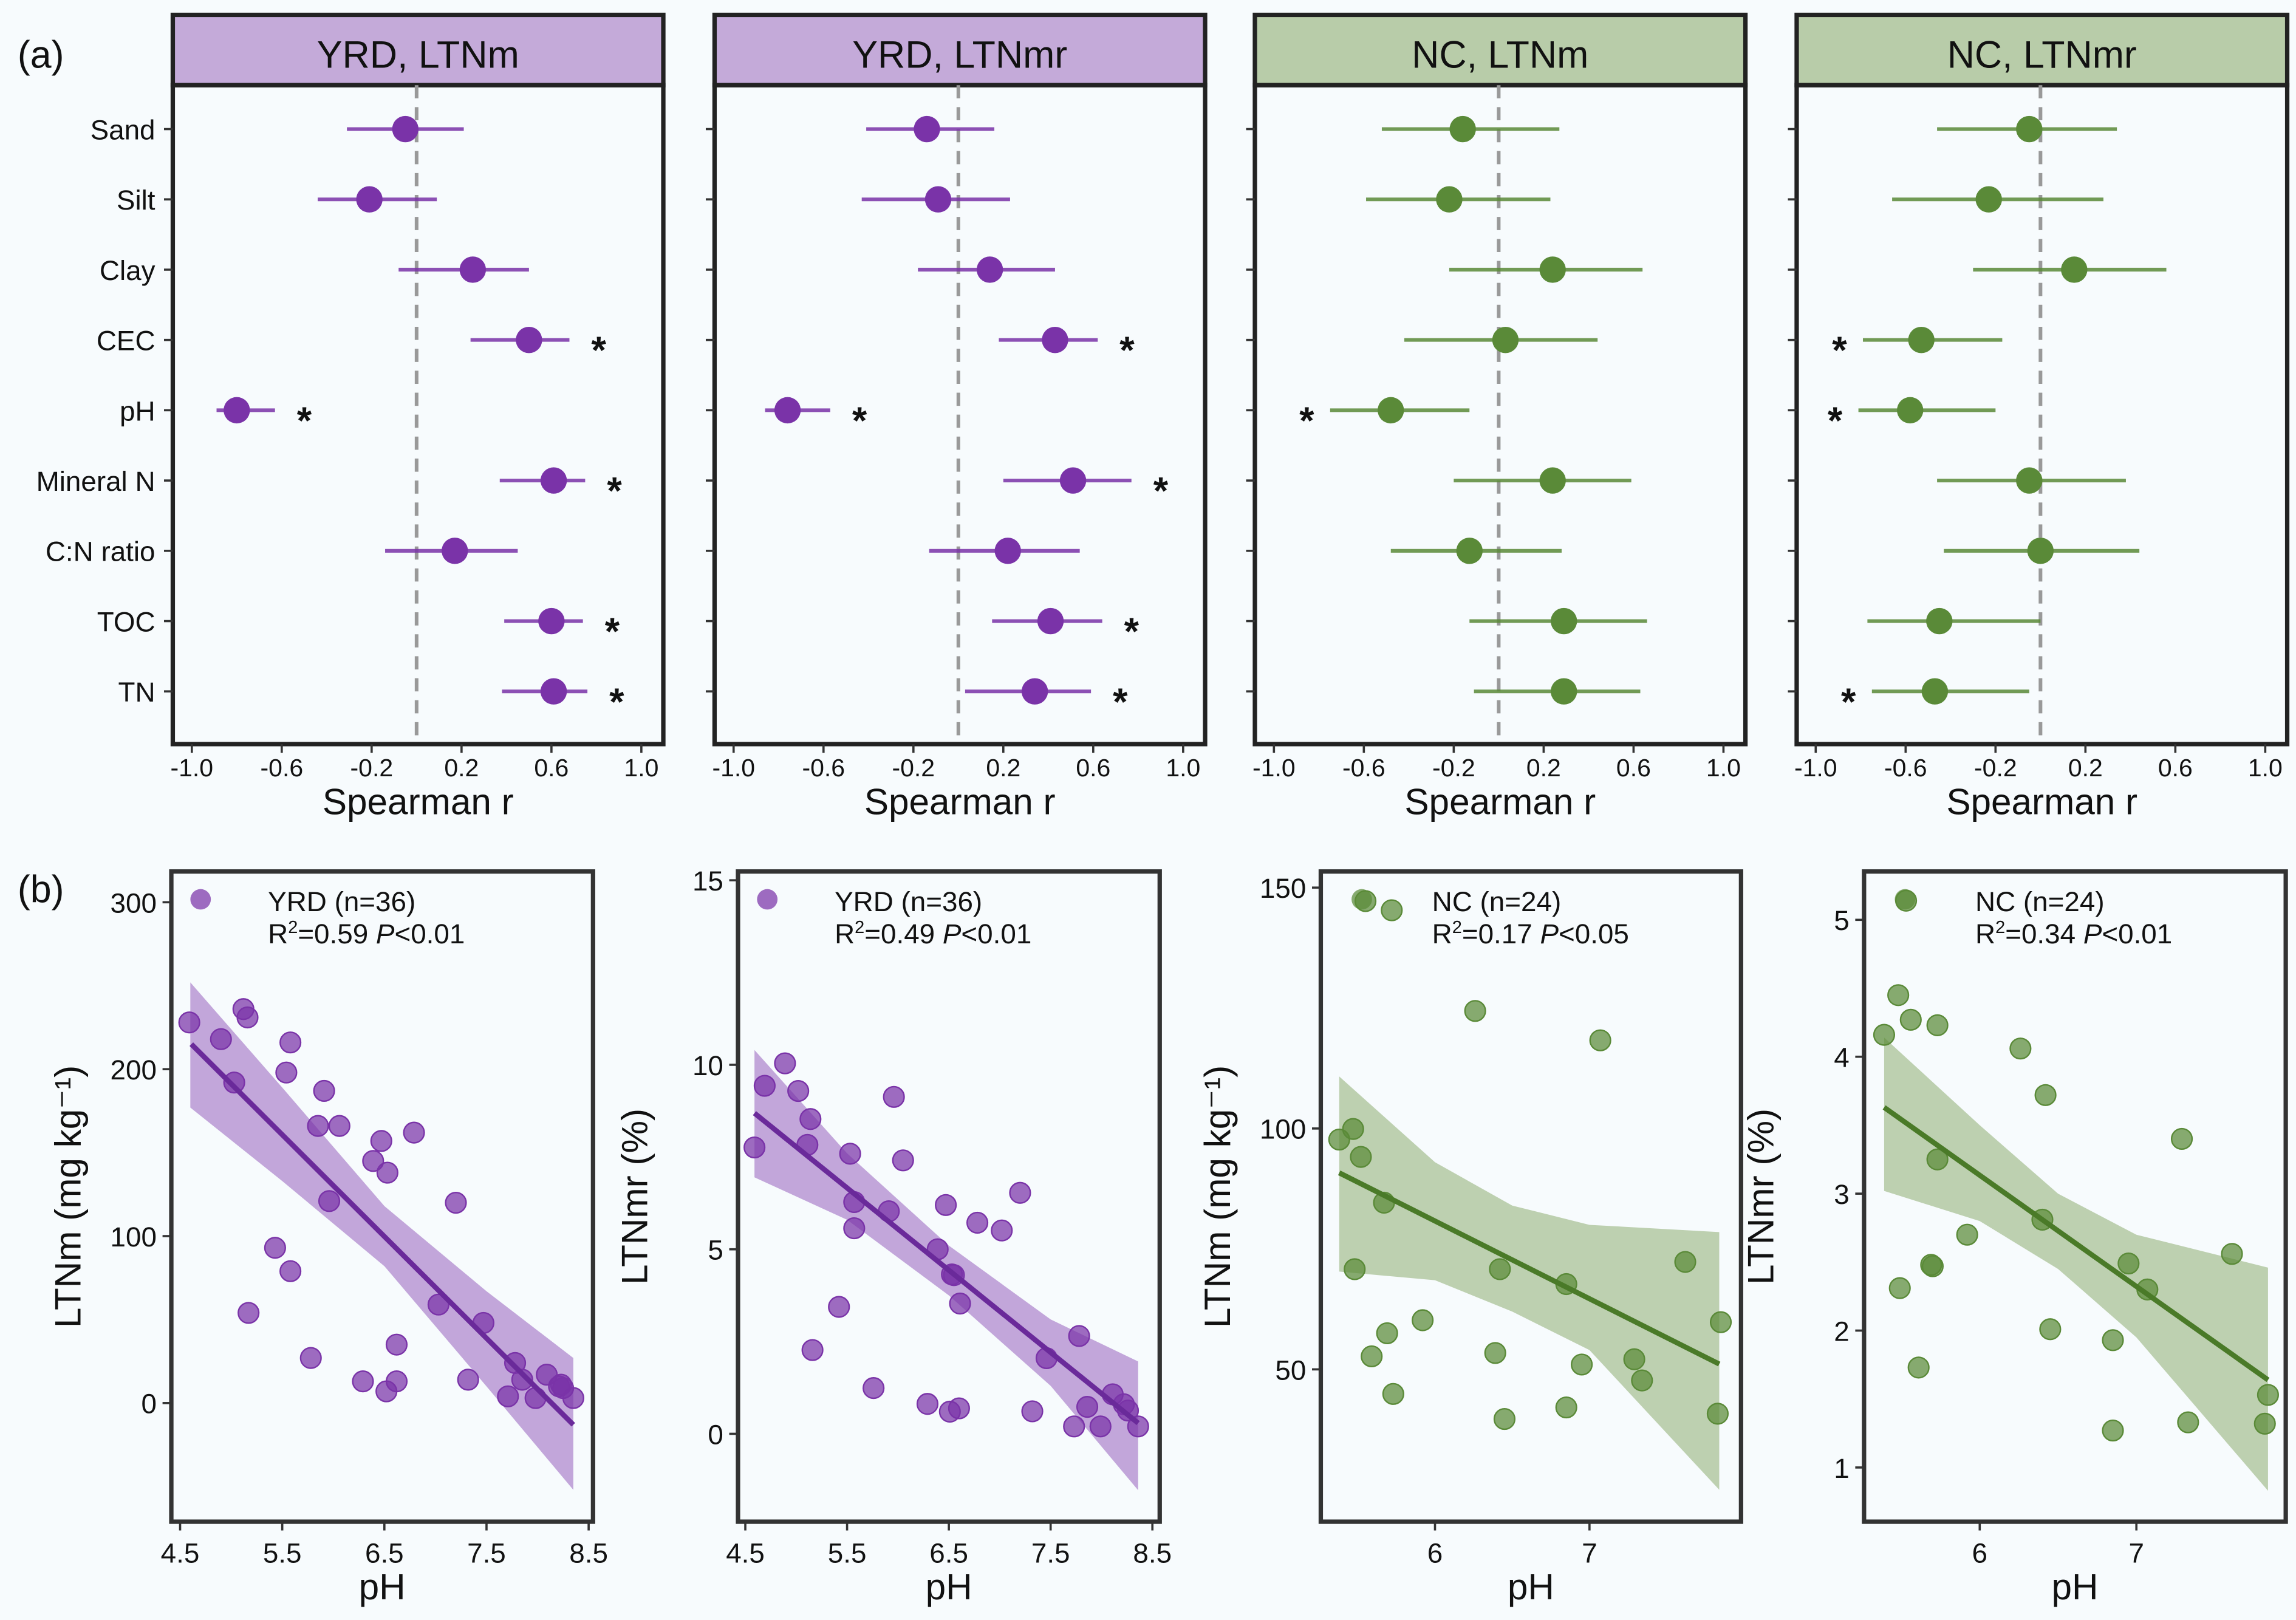 The width and height of the screenshot is (2296, 1620). I want to click on panel-label-a: (a), so click(41, 55).